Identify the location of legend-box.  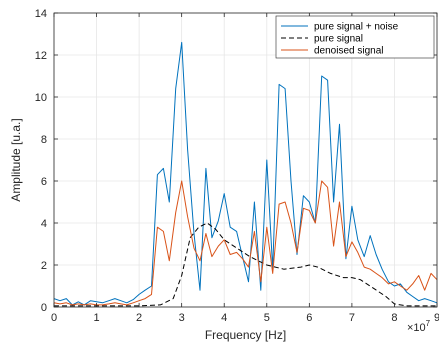
(355, 37).